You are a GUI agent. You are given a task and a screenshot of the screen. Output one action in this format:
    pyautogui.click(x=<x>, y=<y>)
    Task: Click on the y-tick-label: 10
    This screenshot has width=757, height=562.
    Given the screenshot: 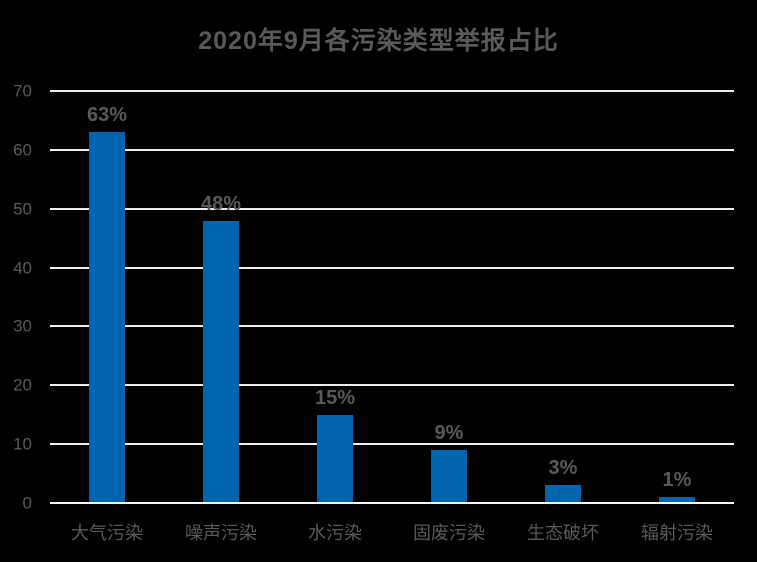 What is the action you would take?
    pyautogui.click(x=22, y=444)
    